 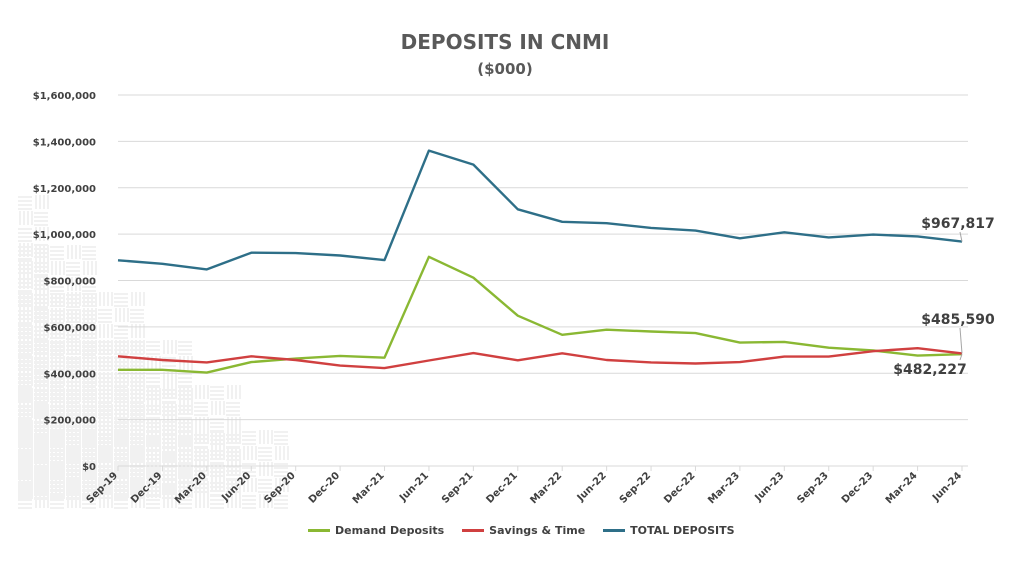 I want to click on x-tick-label: Dec-21, so click(x=502, y=487).